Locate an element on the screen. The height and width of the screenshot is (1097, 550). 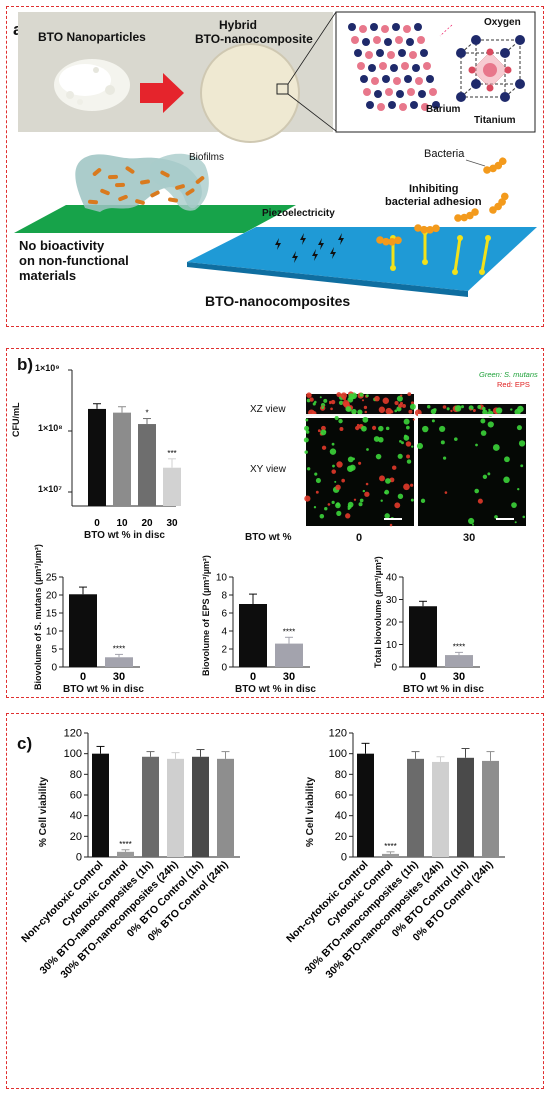
micro-col-0: 0 is located at coordinates (359, 538).